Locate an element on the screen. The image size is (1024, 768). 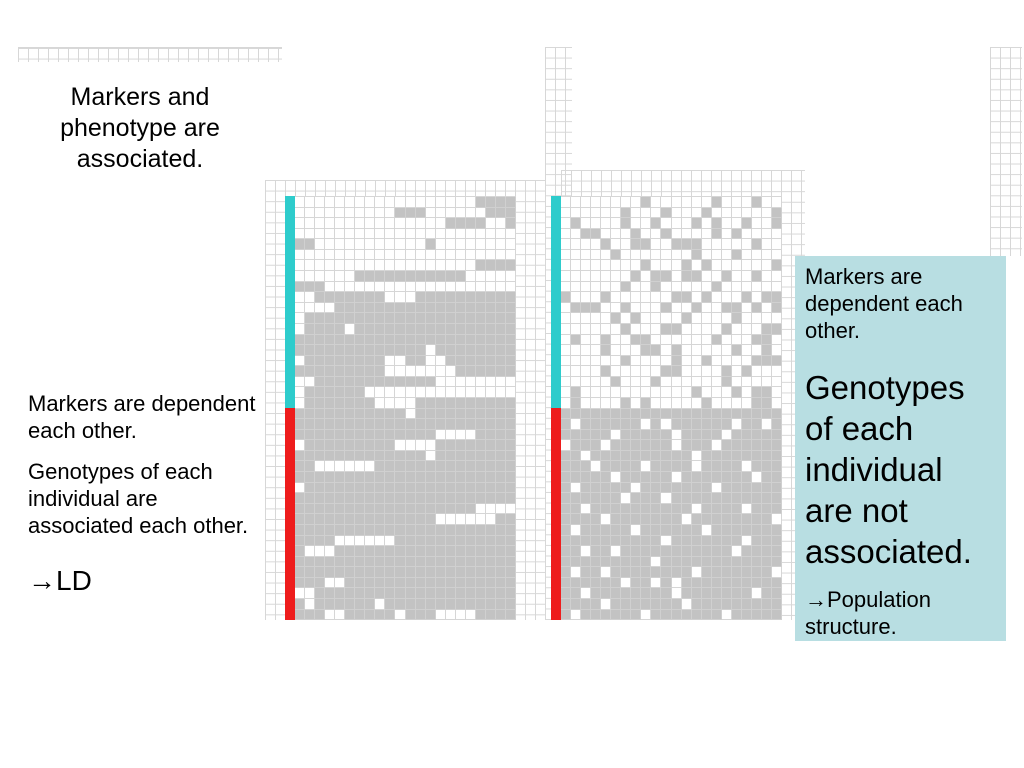
genotype-grid is located at coordinates (406, 408).